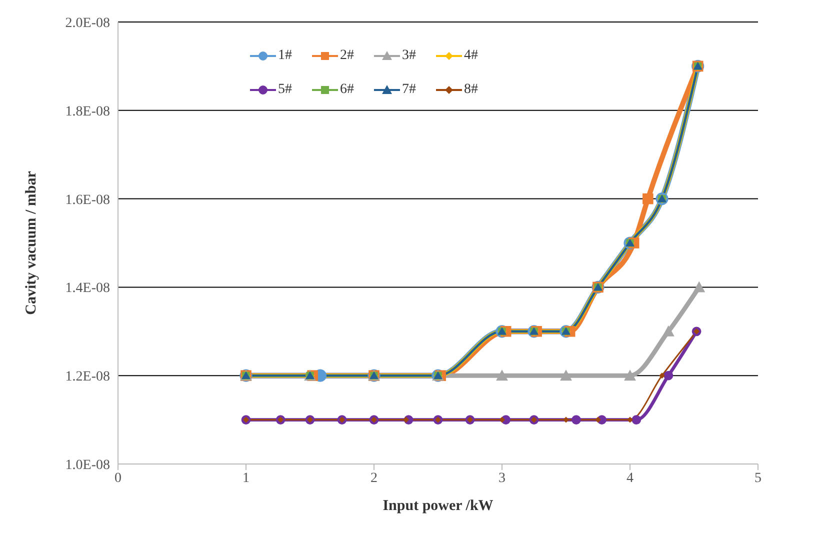  What do you see at coordinates (502, 478) in the screenshot?
I see `x-tick-label: 3` at bounding box center [502, 478].